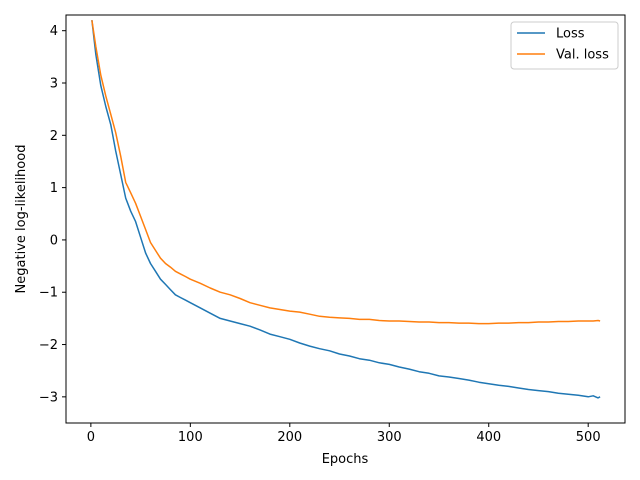  I want to click on x-tick-label: 0, so click(91, 437).